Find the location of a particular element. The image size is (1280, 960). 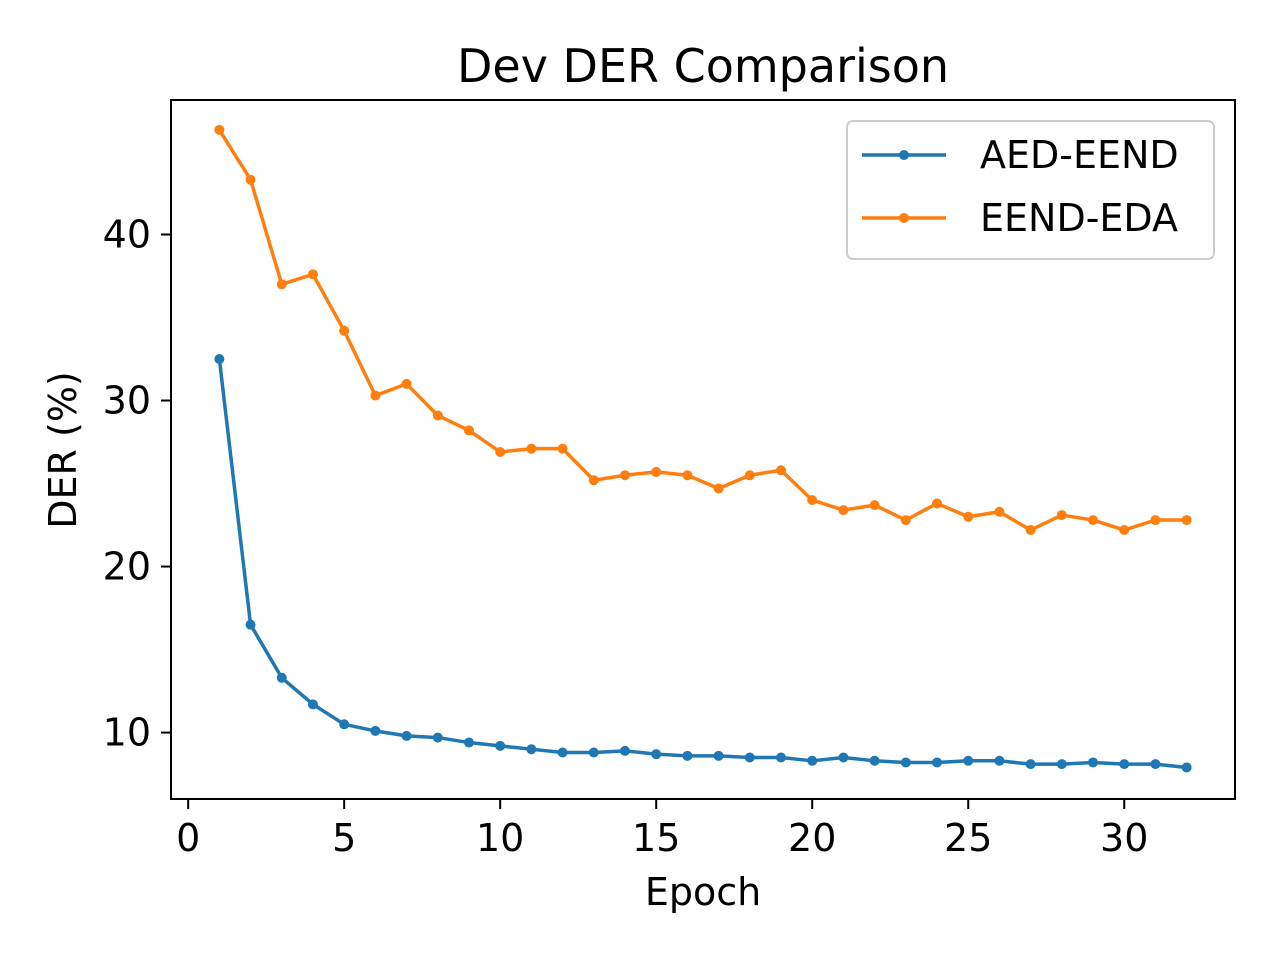

x-axis-label: Epoch is located at coordinates (703, 892).